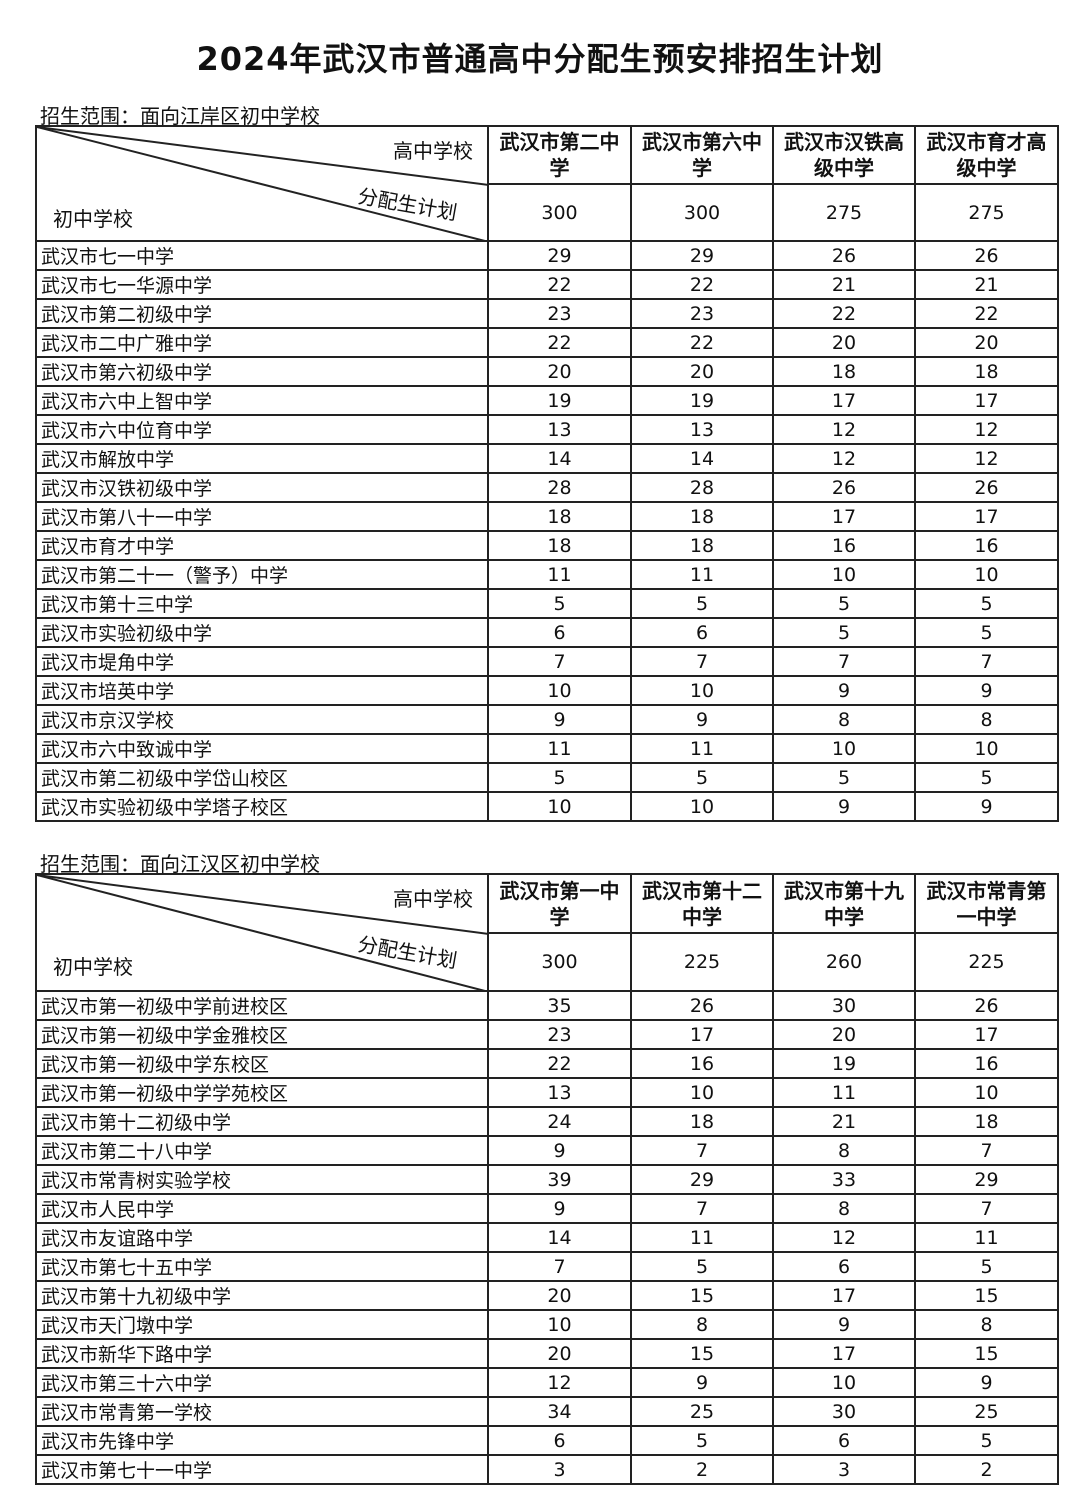 The width and height of the screenshot is (1080, 1500). What do you see at coordinates (986, 1469) in the screenshot?
I see `allocation-value: 2` at bounding box center [986, 1469].